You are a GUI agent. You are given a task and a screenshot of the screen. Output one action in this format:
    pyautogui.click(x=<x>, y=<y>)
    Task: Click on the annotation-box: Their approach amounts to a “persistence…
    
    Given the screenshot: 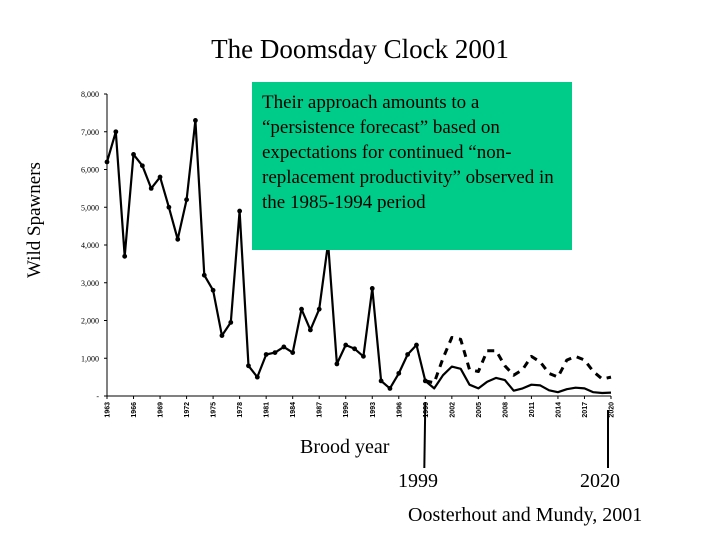 What is the action you would take?
    pyautogui.click(x=412, y=166)
    